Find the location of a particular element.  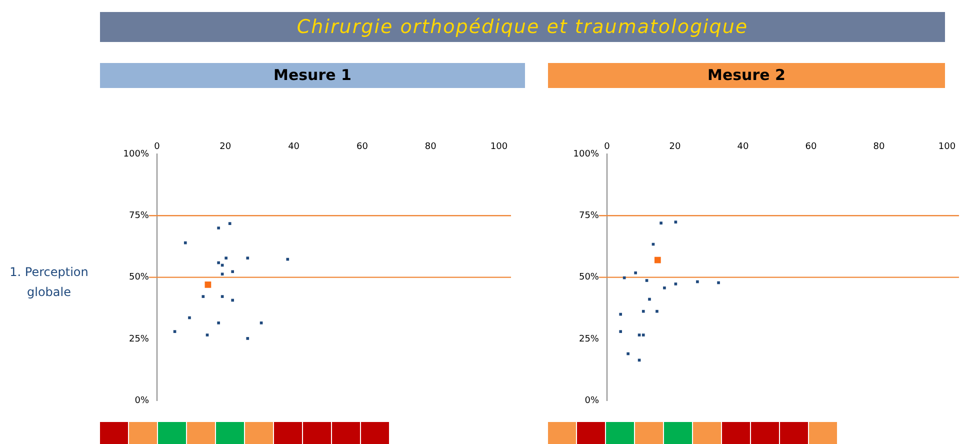

y-axis-title: 1. Perception globale is located at coordinates (49, 282).